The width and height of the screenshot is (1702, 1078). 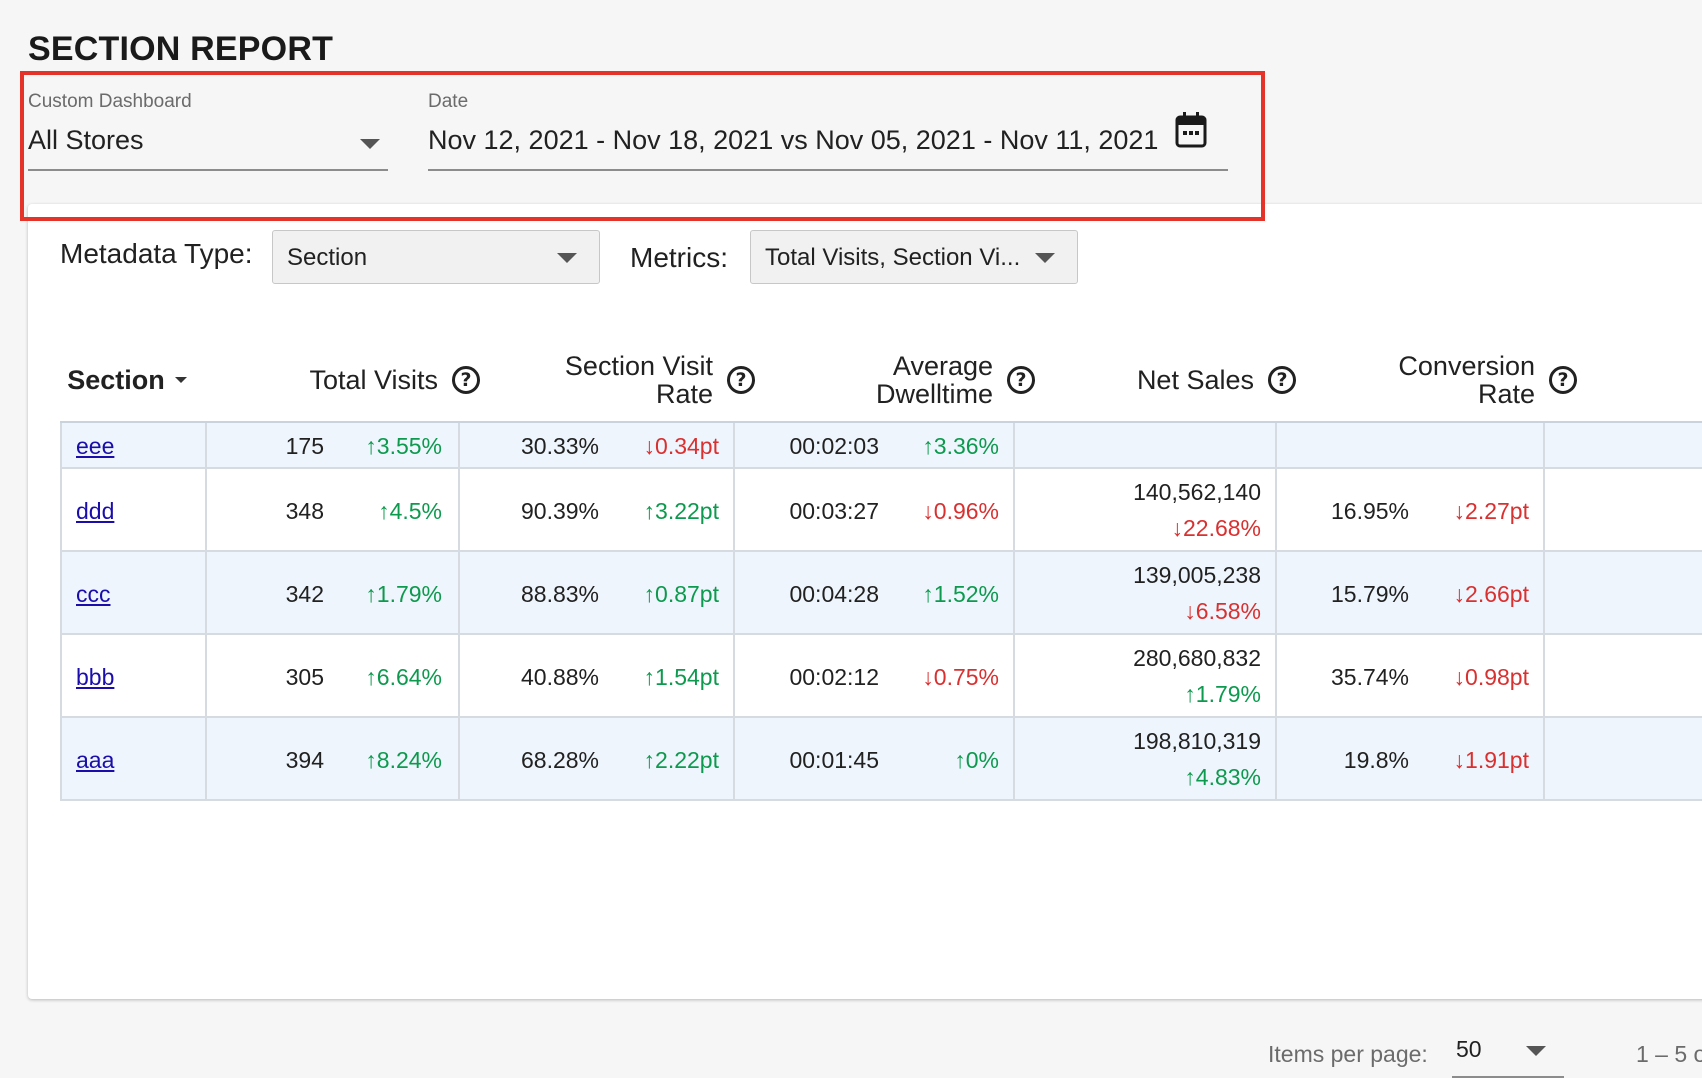 What do you see at coordinates (86, 140) in the screenshot?
I see `custom-dashboard-value: All Stores` at bounding box center [86, 140].